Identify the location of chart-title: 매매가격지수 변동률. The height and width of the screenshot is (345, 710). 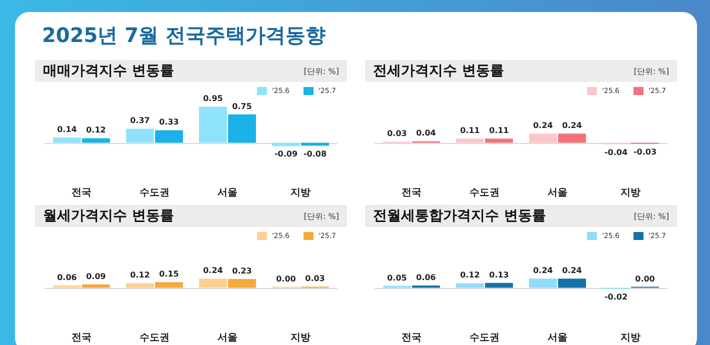
(108, 71).